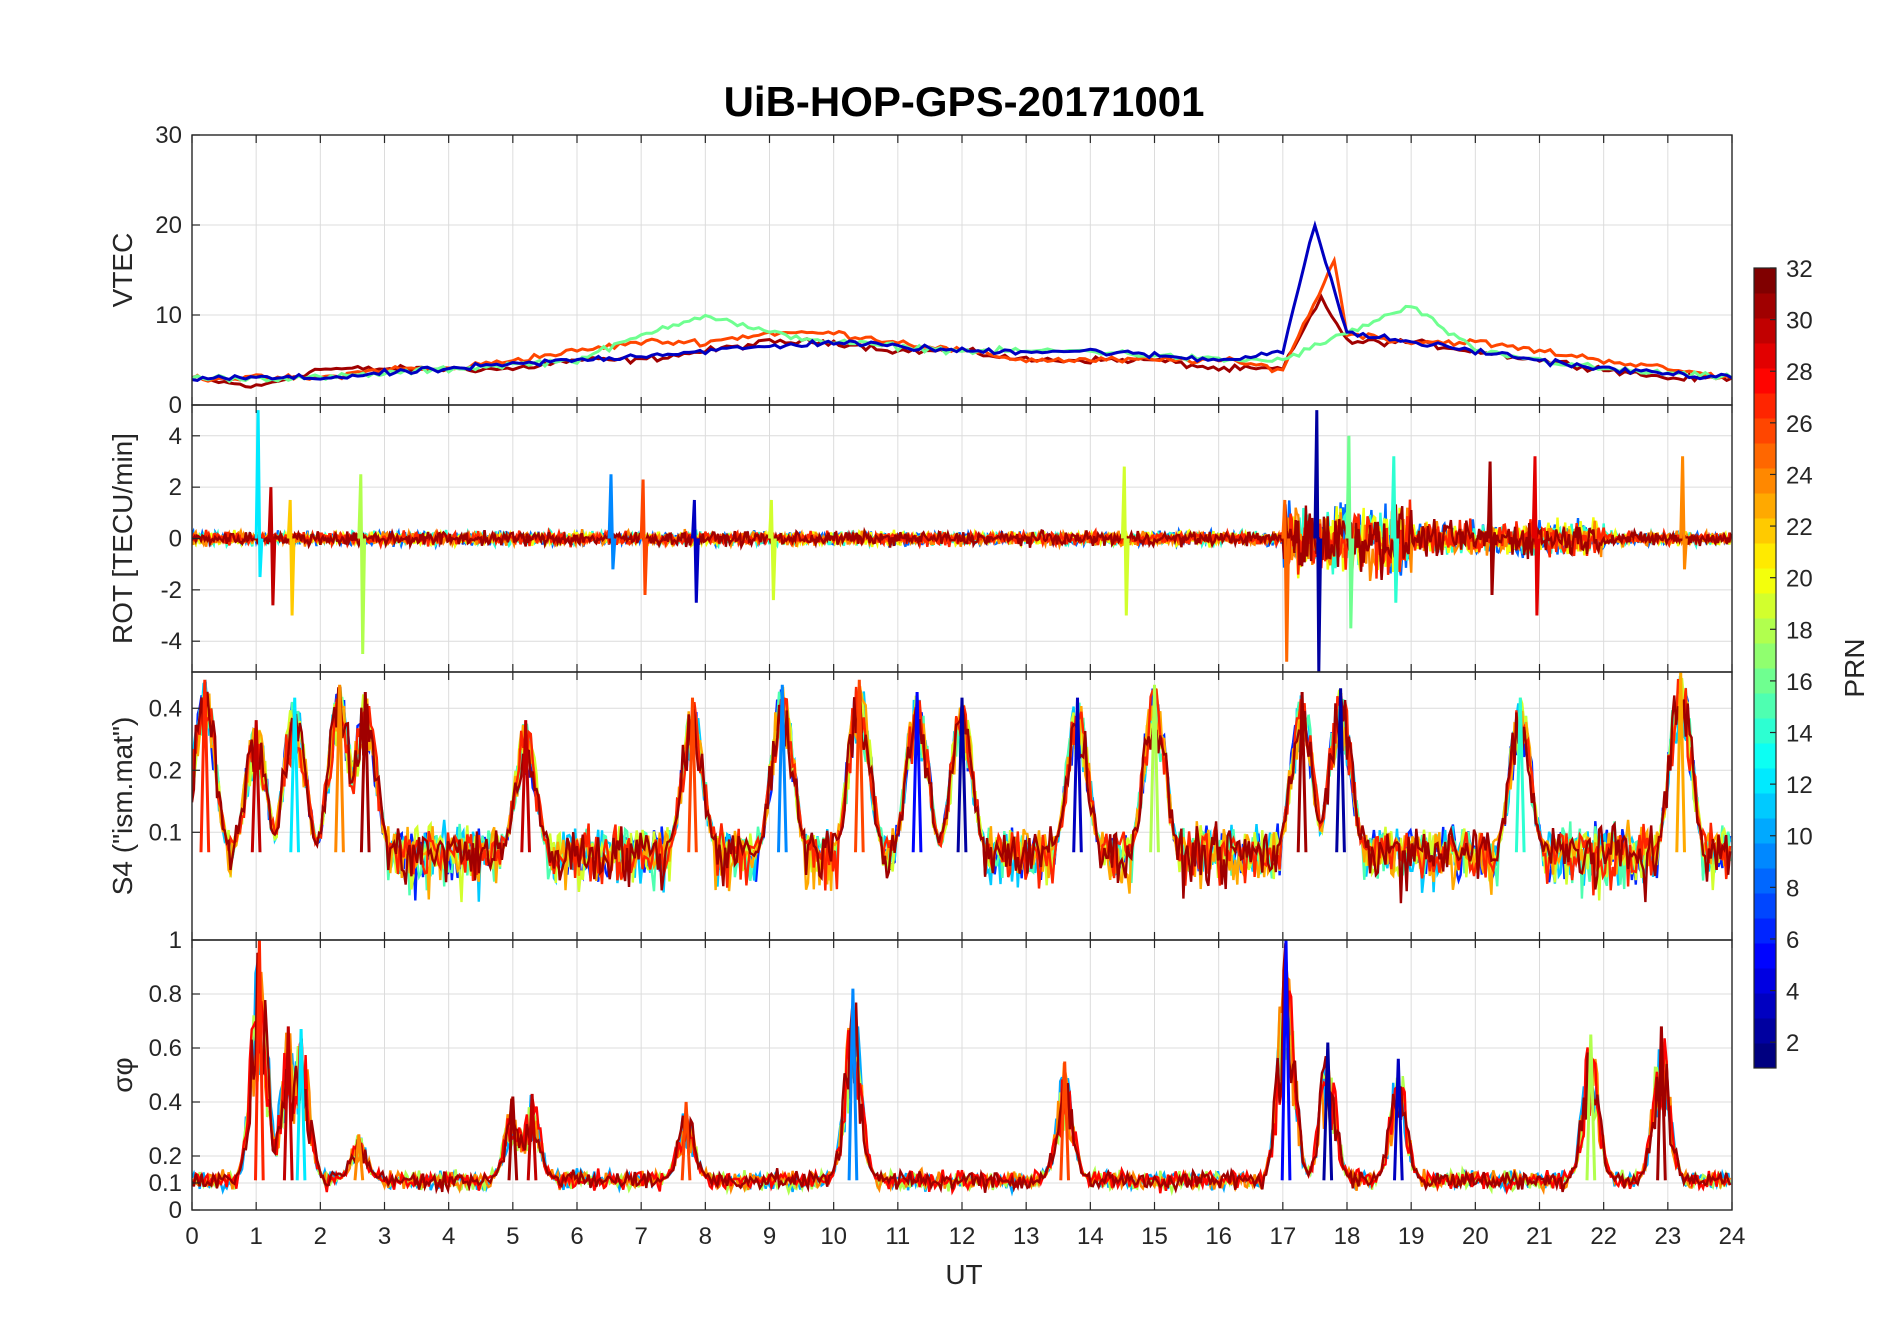  Describe the element at coordinates (384, 1236) in the screenshot. I see `x-tick-label: 3` at that location.